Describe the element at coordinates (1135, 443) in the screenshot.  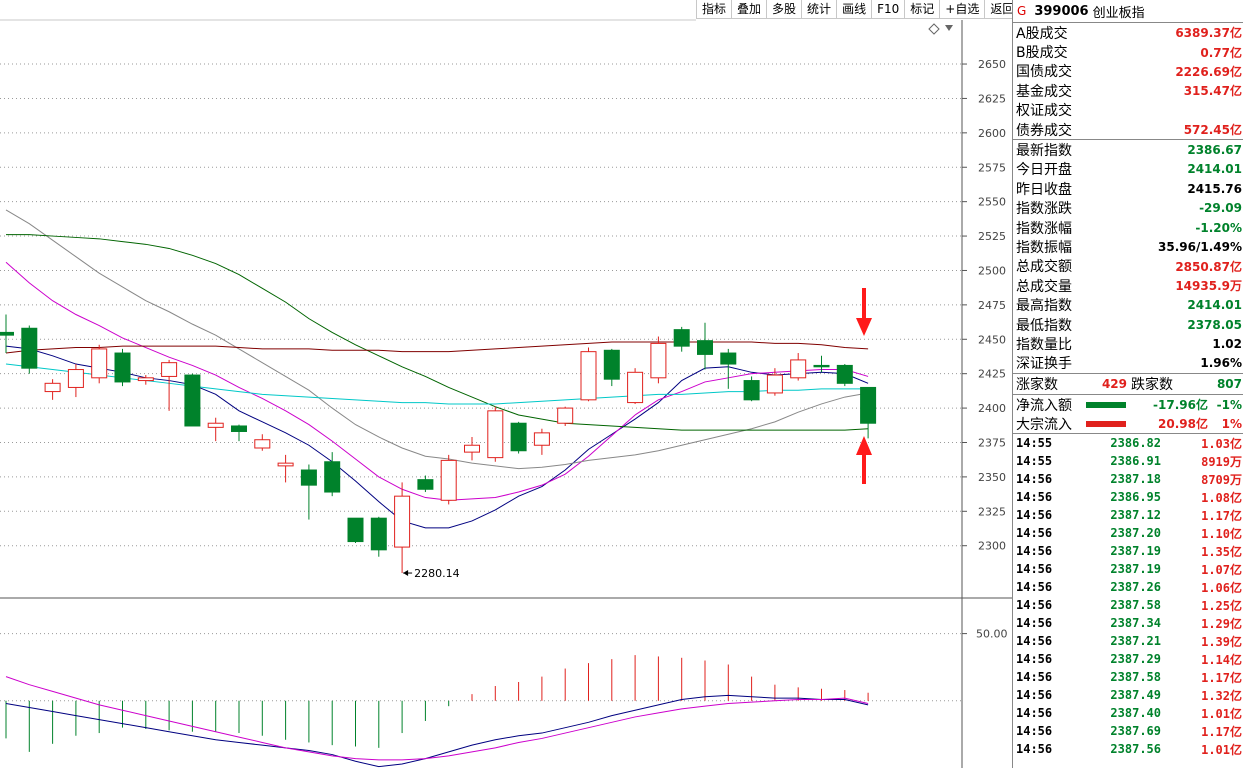
I see `tick-price: 2386.82` at that location.